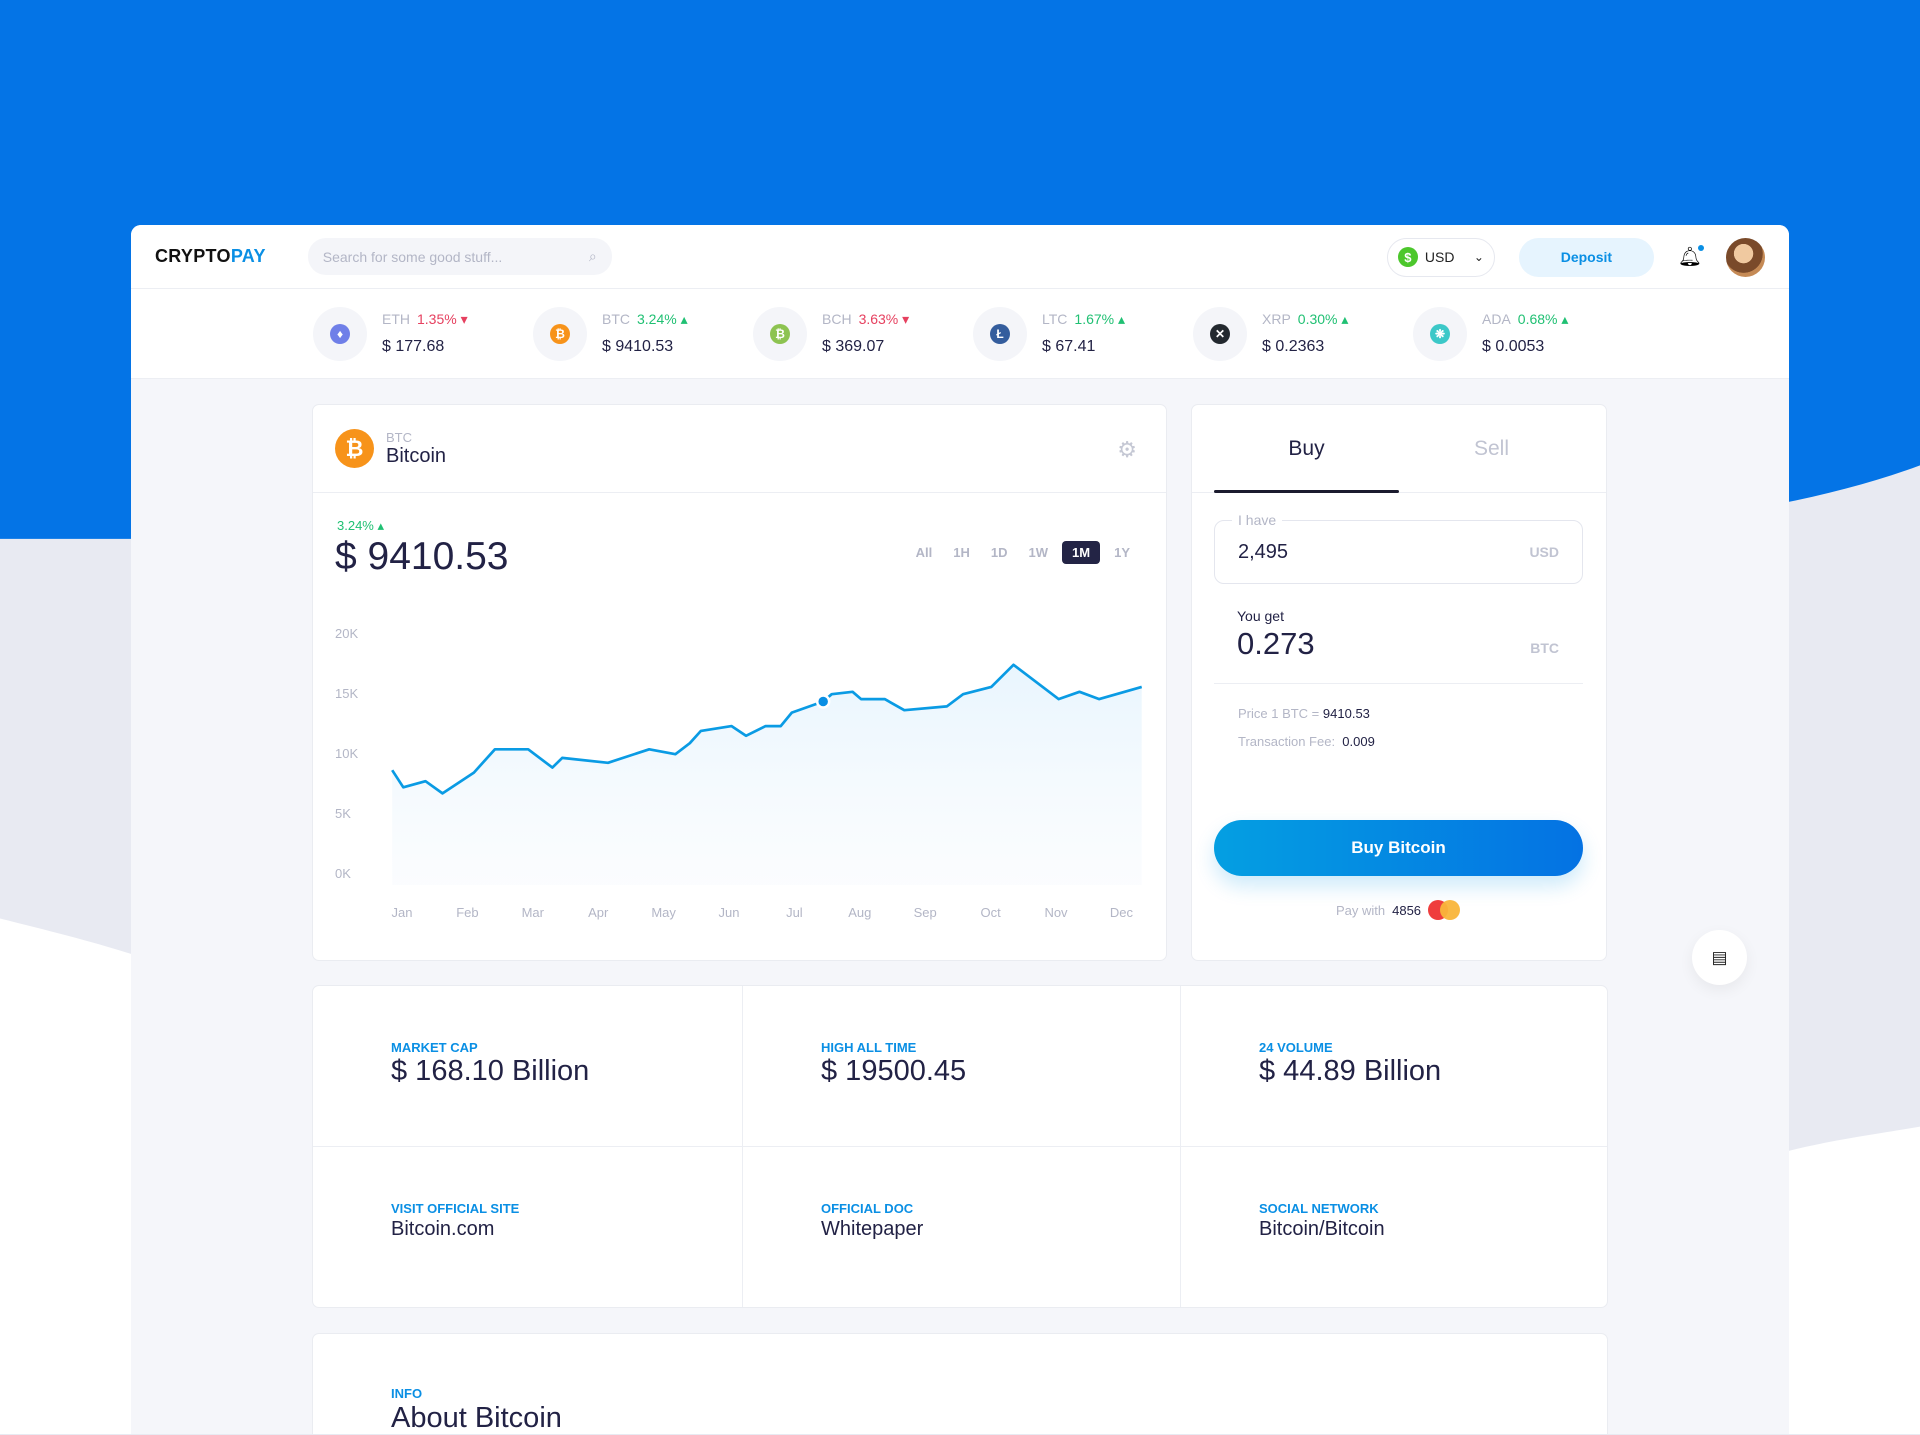 This screenshot has width=1920, height=1435. I want to click on search-input: Search for some good stuff...⌕, so click(460, 256).